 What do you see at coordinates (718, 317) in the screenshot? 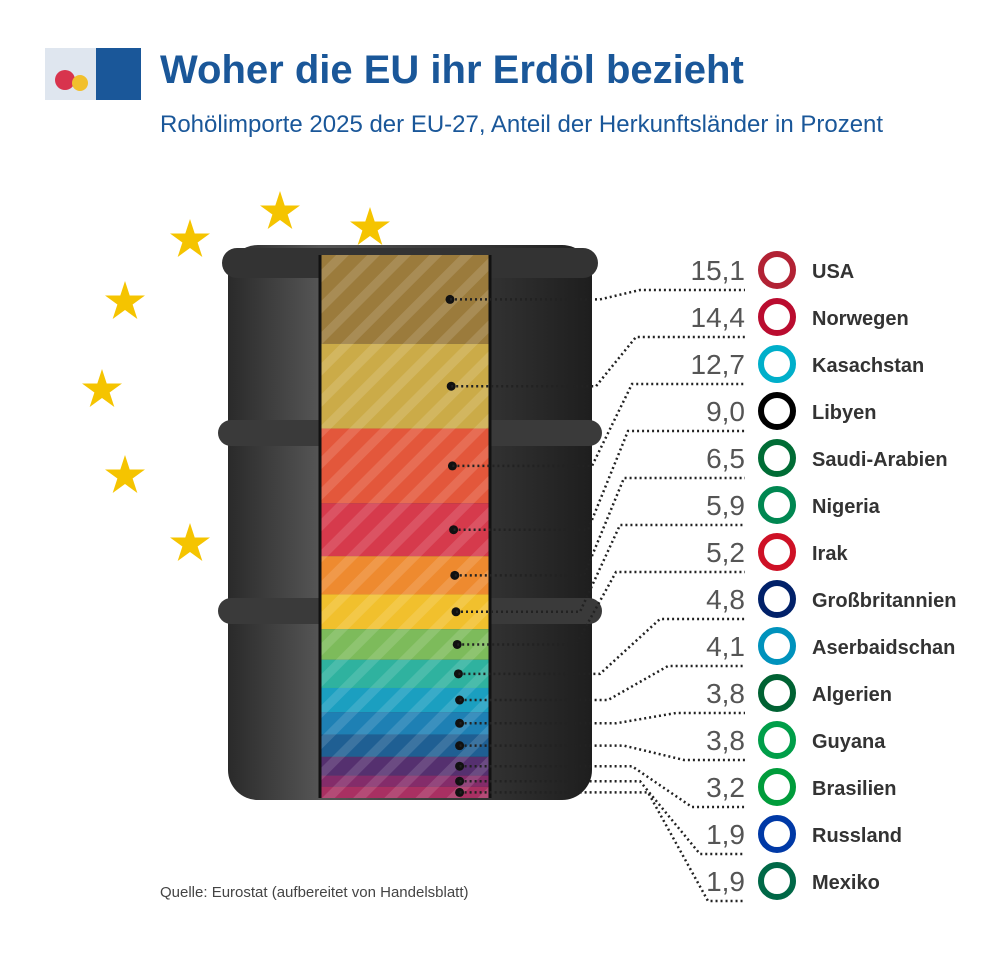
I see `value-label: 14,4` at bounding box center [718, 317].